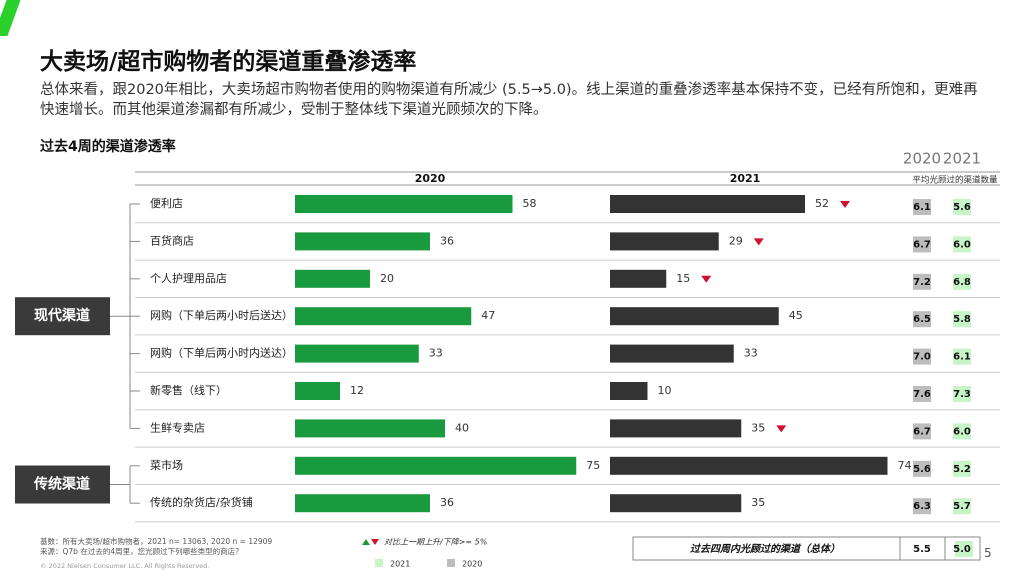 The height and width of the screenshot is (576, 1024). Describe the element at coordinates (387, 278) in the screenshot. I see `value-label: 20` at that location.